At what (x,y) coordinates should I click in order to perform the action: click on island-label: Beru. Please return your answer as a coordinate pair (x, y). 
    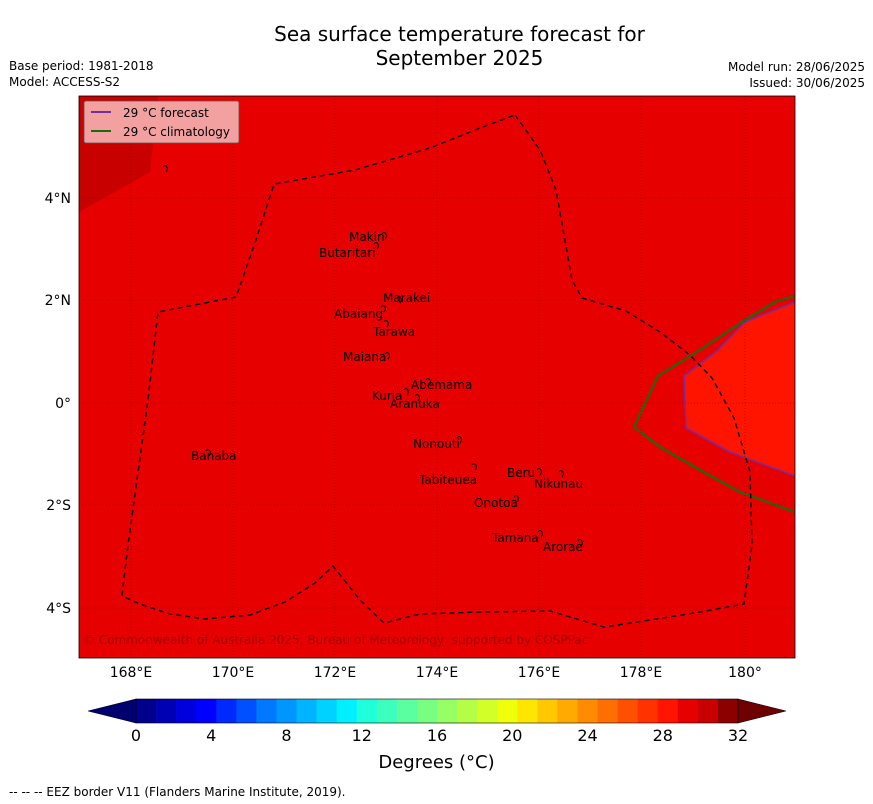
    Looking at the image, I should click on (521, 473).